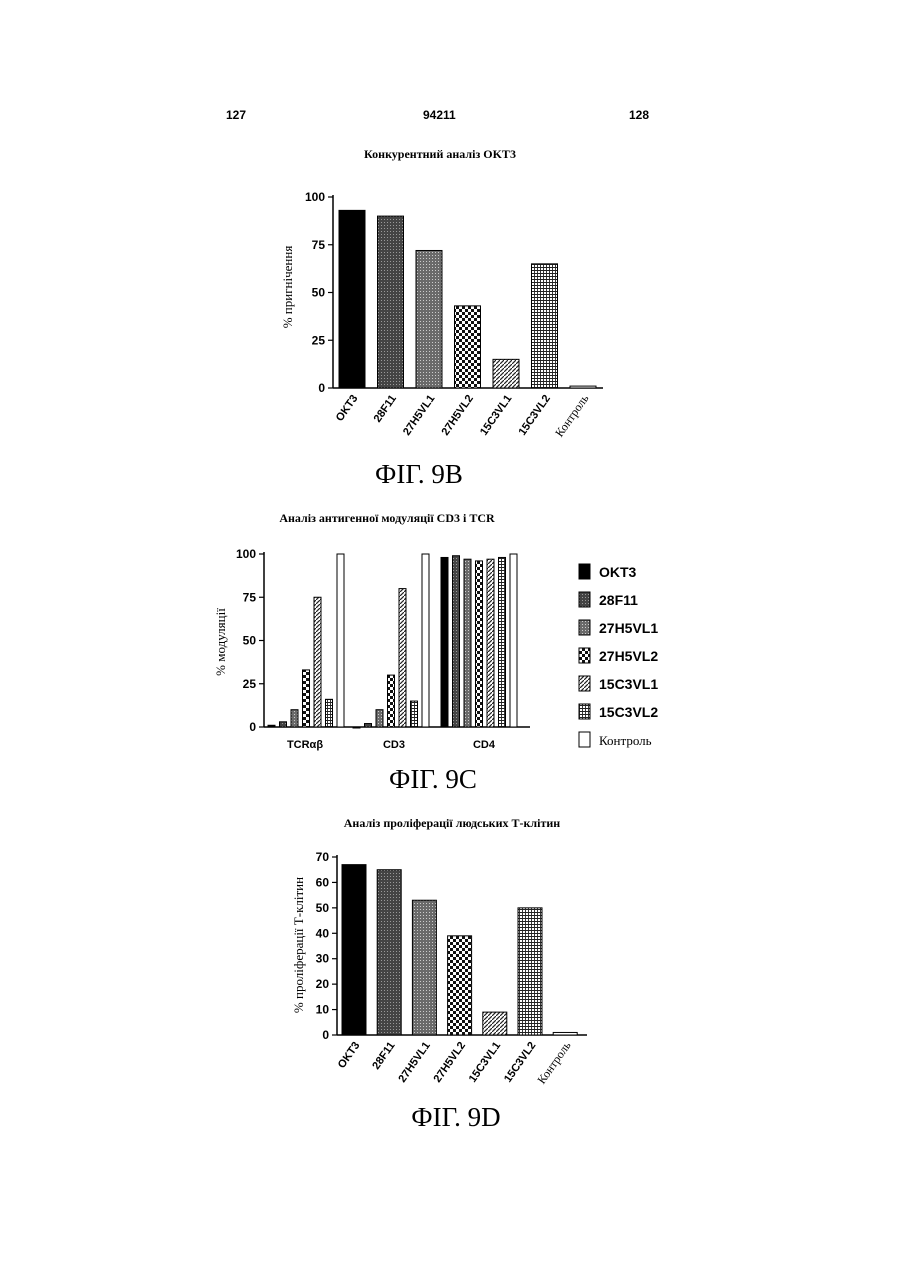  Describe the element at coordinates (317, 662) in the screenshot. I see `chart-9c-bar-tcr--15c3vl1` at that location.